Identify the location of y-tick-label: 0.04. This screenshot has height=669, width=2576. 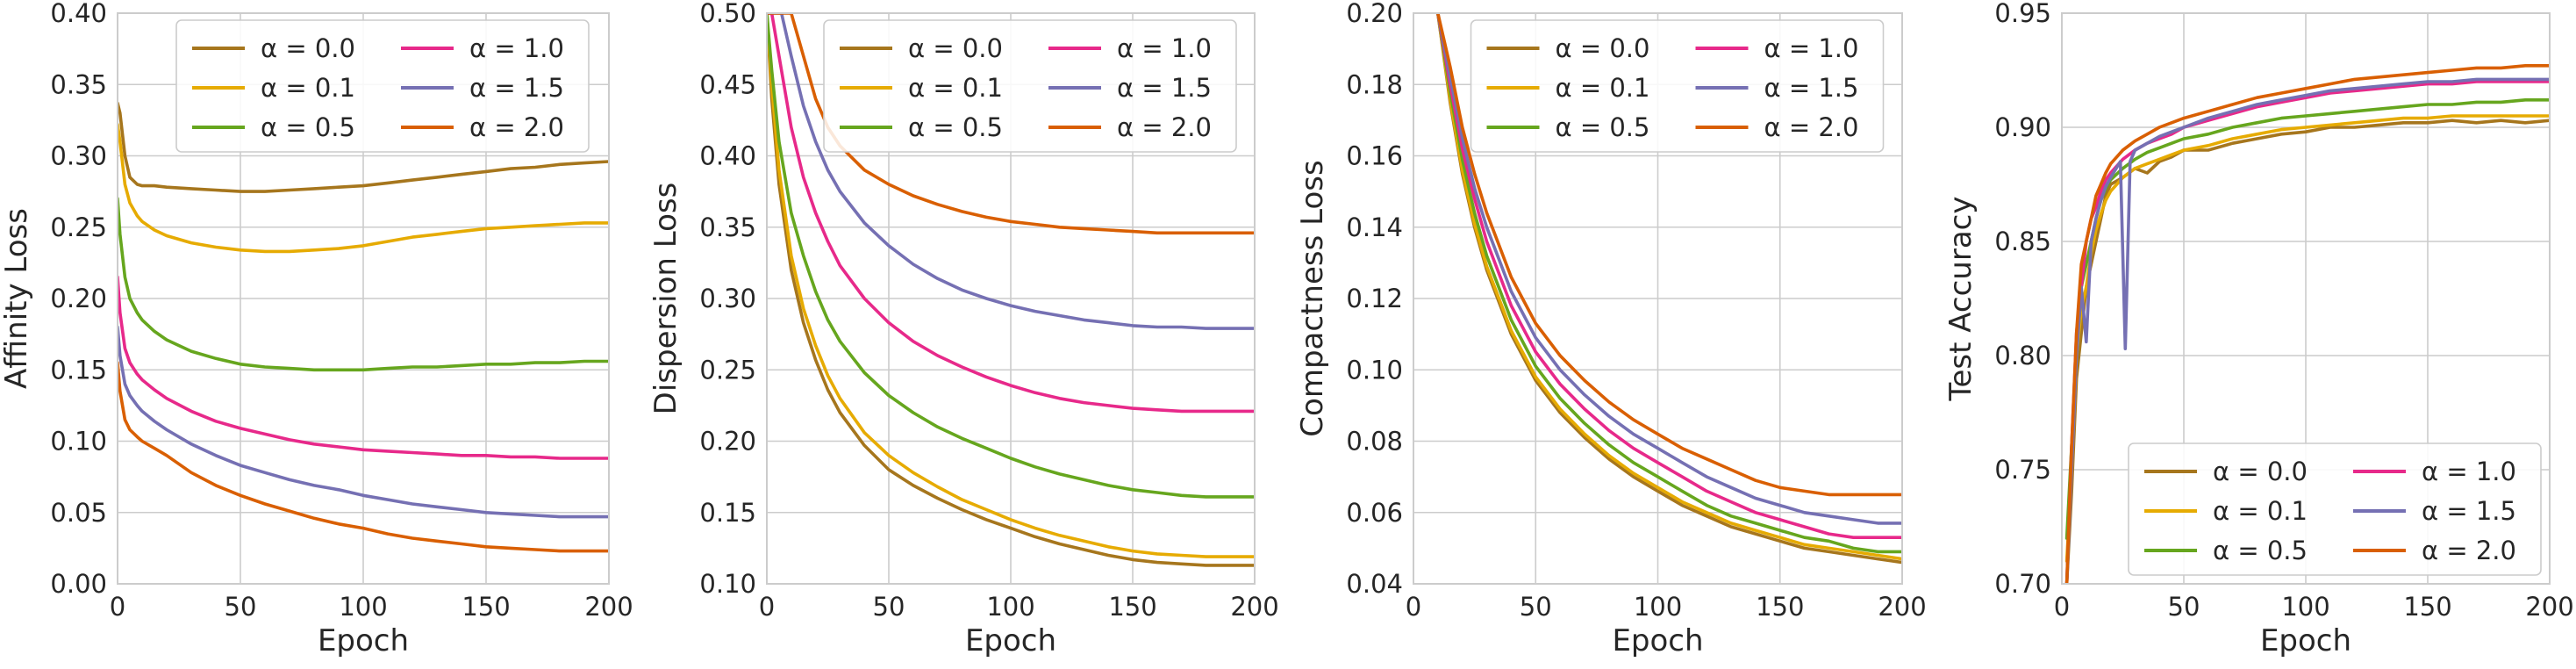
(1374, 584).